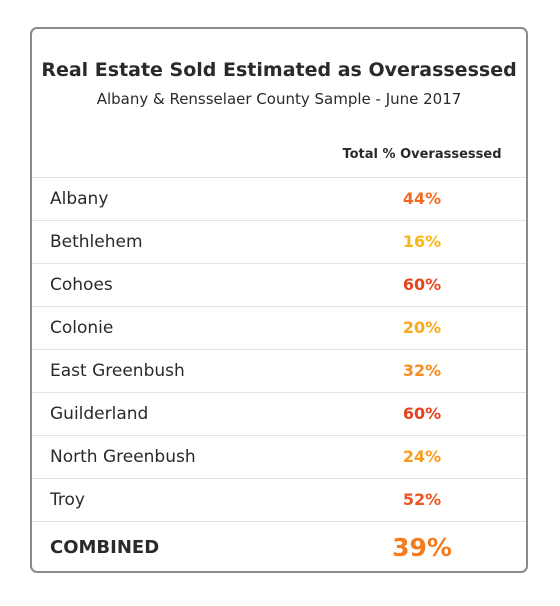  What do you see at coordinates (422, 198) in the screenshot?
I see `row-value: 44%` at bounding box center [422, 198].